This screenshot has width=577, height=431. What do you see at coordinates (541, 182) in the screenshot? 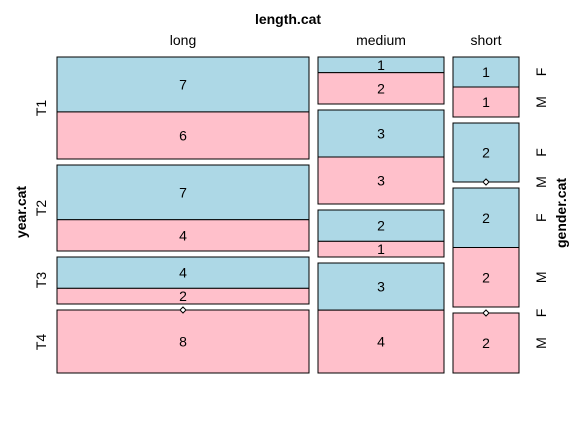
I see `gender-label-t2-m: M` at bounding box center [541, 182].